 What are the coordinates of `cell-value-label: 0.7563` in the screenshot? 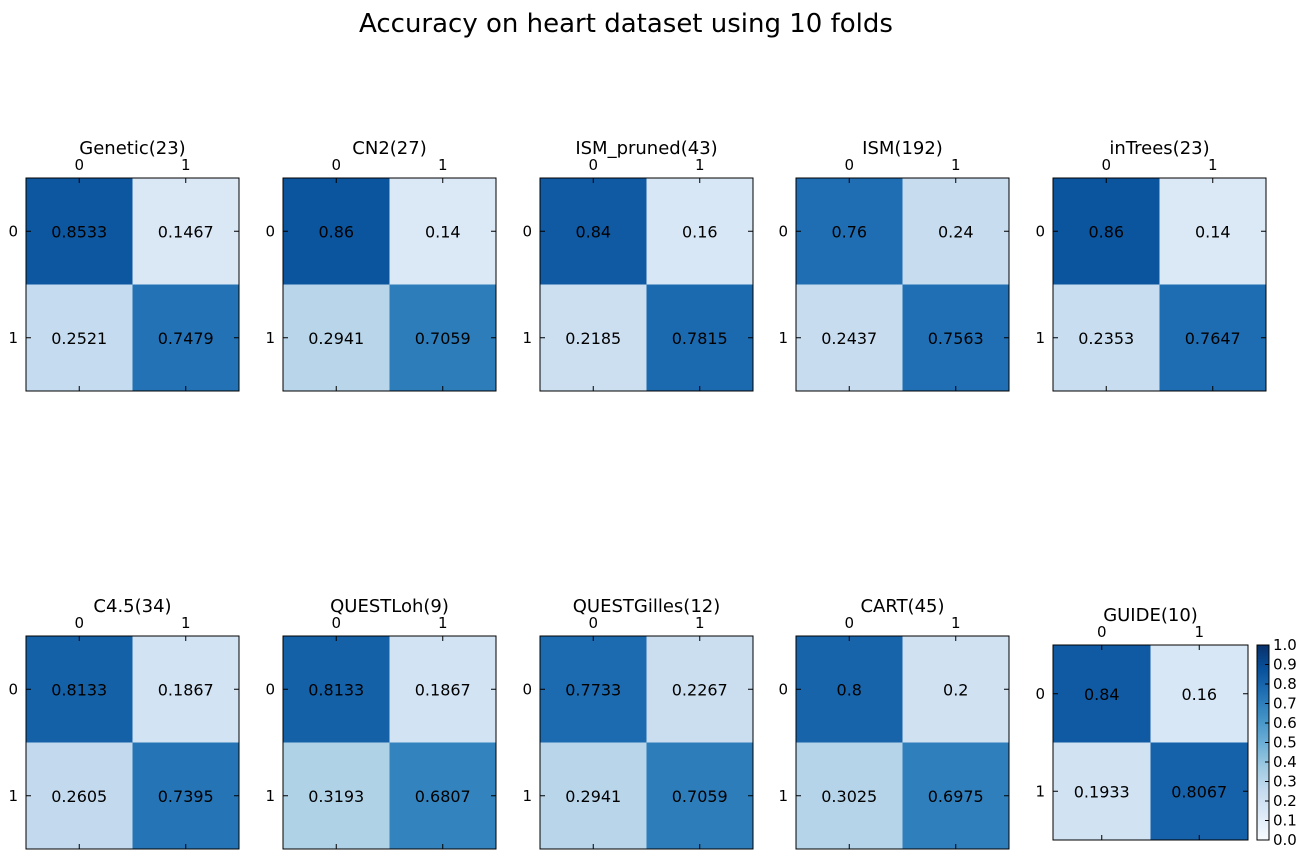 It's located at (956, 338).